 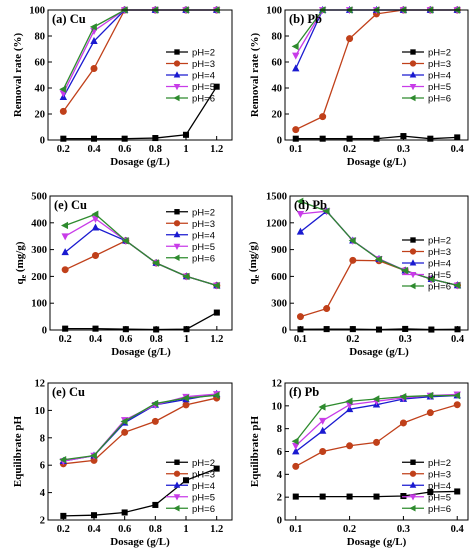 What do you see at coordinates (277, 63) in the screenshot?
I see `y-tick-label: 60` at bounding box center [277, 63].